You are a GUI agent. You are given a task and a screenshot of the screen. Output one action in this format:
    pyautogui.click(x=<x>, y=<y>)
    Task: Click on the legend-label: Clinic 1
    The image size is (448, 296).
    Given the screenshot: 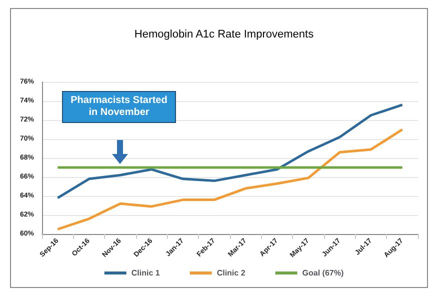 What is the action you would take?
    pyautogui.click(x=145, y=273)
    